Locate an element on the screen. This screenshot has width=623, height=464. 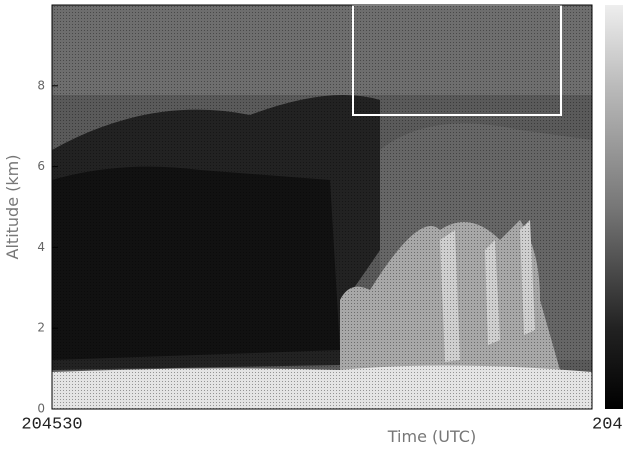
x-tick-label: 204730 is located at coordinates (607, 424).